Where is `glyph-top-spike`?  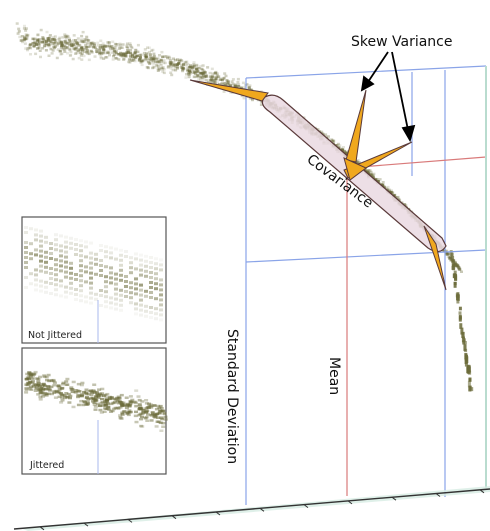
glyph-top-spike is located at coordinates (356, 126).